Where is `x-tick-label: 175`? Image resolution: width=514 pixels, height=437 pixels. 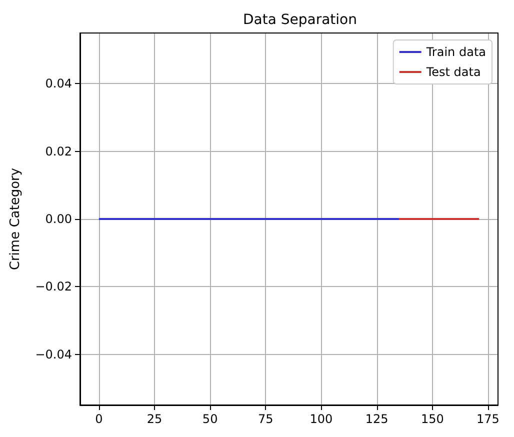 x-tick-label: 175 is located at coordinates (488, 419).